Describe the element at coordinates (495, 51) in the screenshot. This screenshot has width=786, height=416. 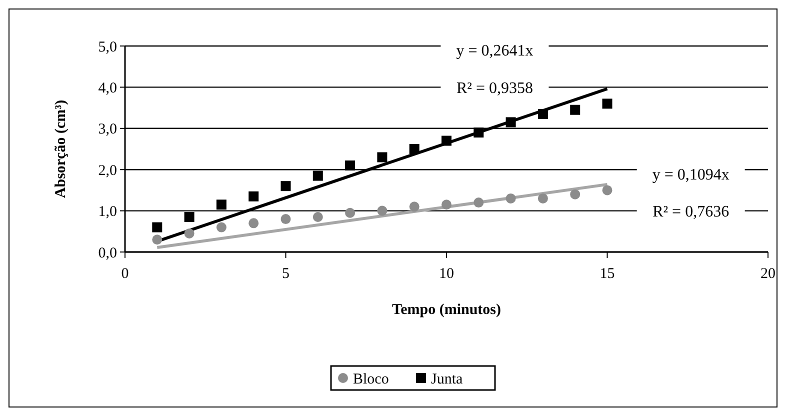
I see `annotation: y = 0,2641x` at that location.